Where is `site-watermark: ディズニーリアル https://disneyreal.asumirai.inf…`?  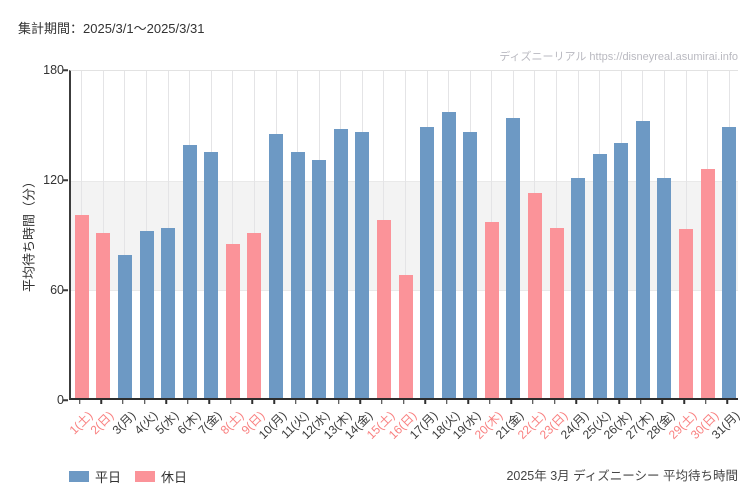 site-watermark: ディズニーリアル https://disneyreal.asumirai.inf… is located at coordinates (618, 57).